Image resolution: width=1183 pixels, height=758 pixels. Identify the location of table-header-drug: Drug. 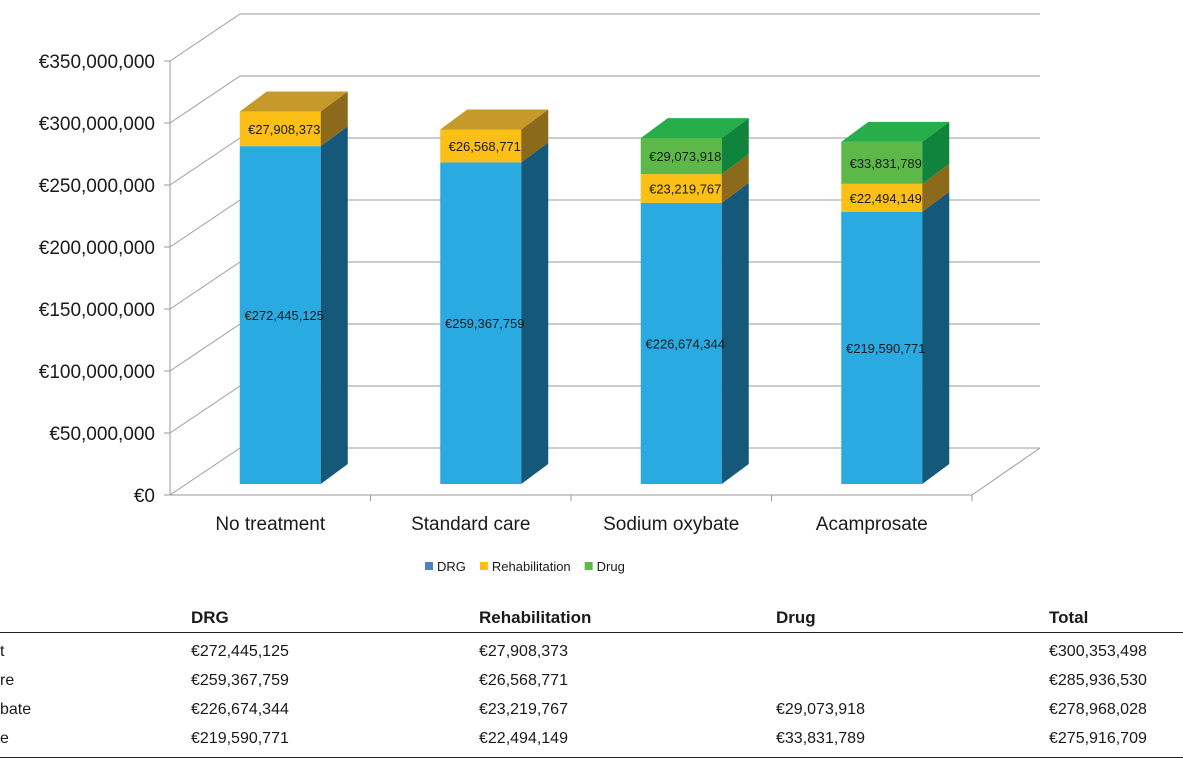
(796, 617).